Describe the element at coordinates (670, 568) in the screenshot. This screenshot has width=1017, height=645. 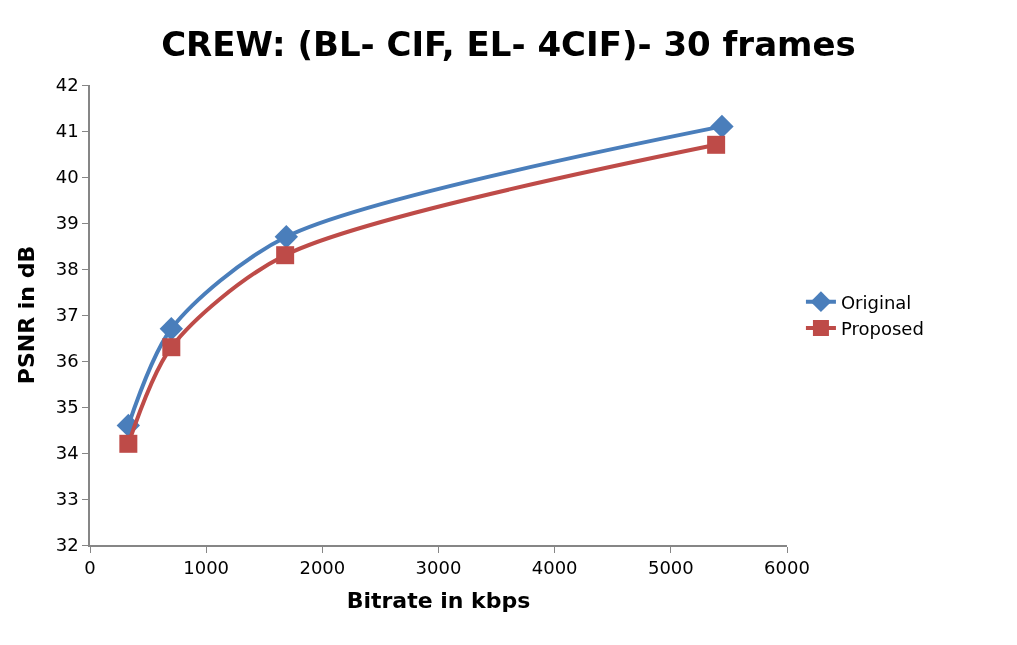
I see `x-tick-label: 5000` at that location.